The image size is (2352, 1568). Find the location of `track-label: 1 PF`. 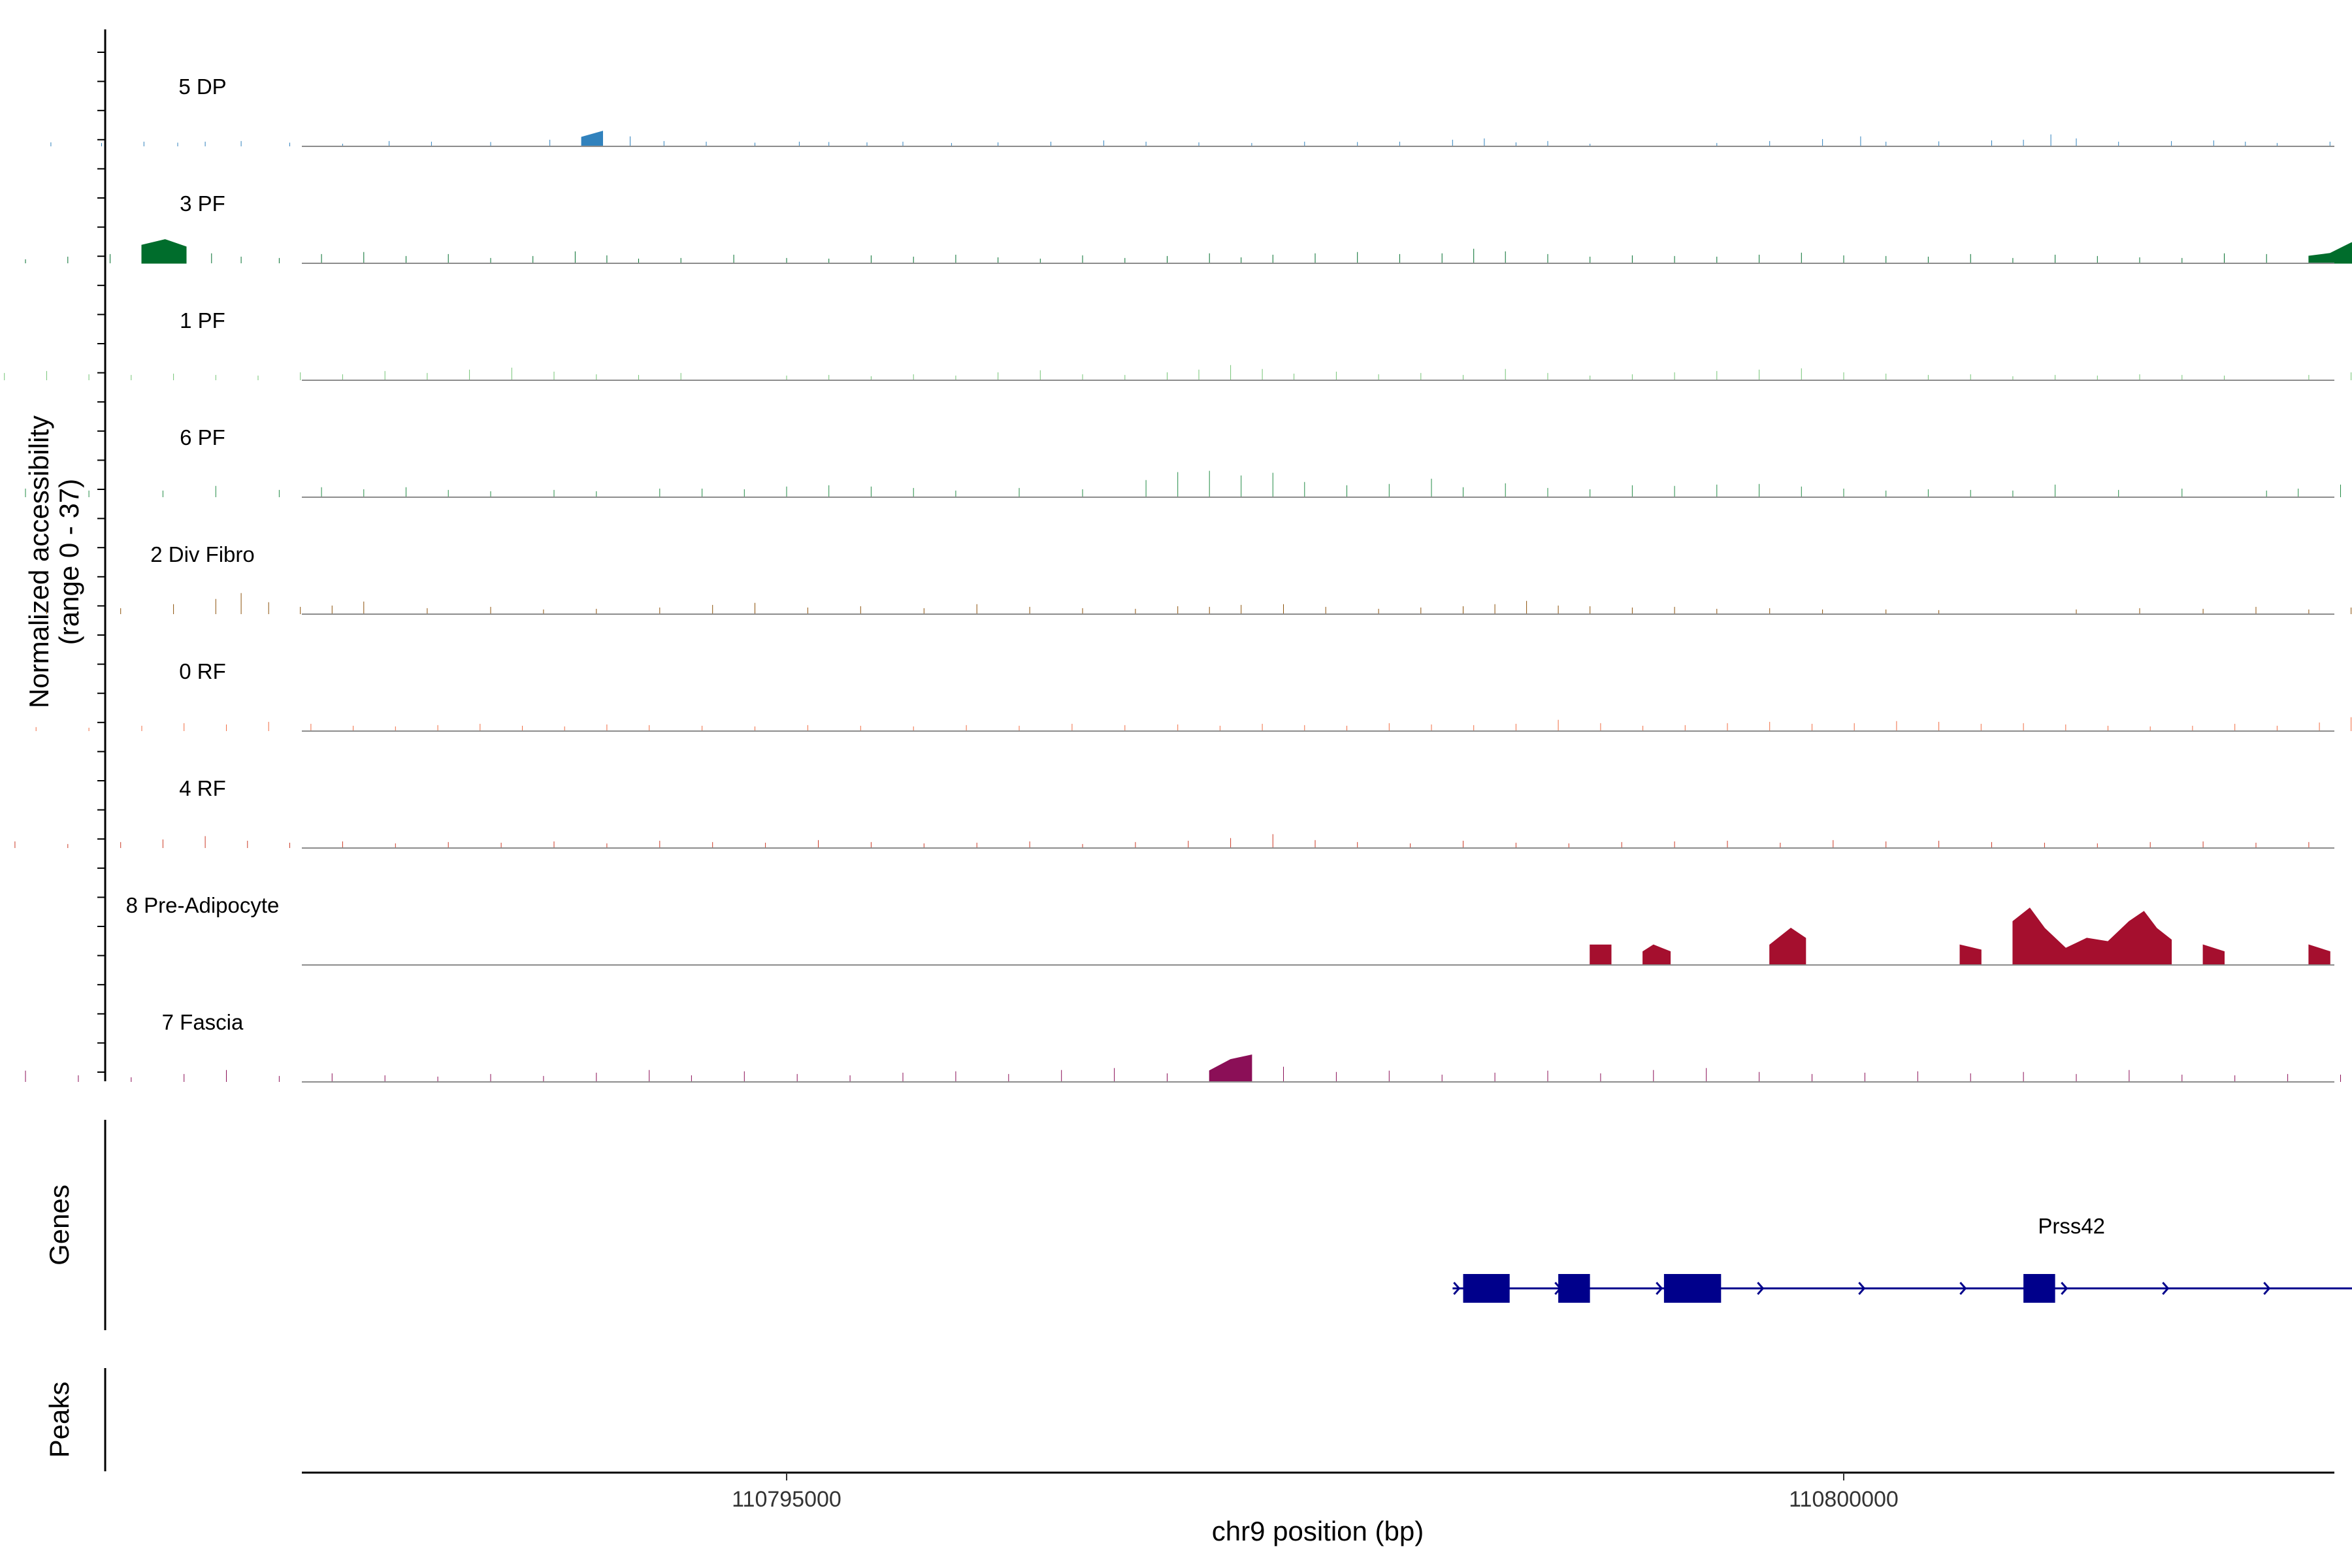

track-label: 1 PF is located at coordinates (202, 320).